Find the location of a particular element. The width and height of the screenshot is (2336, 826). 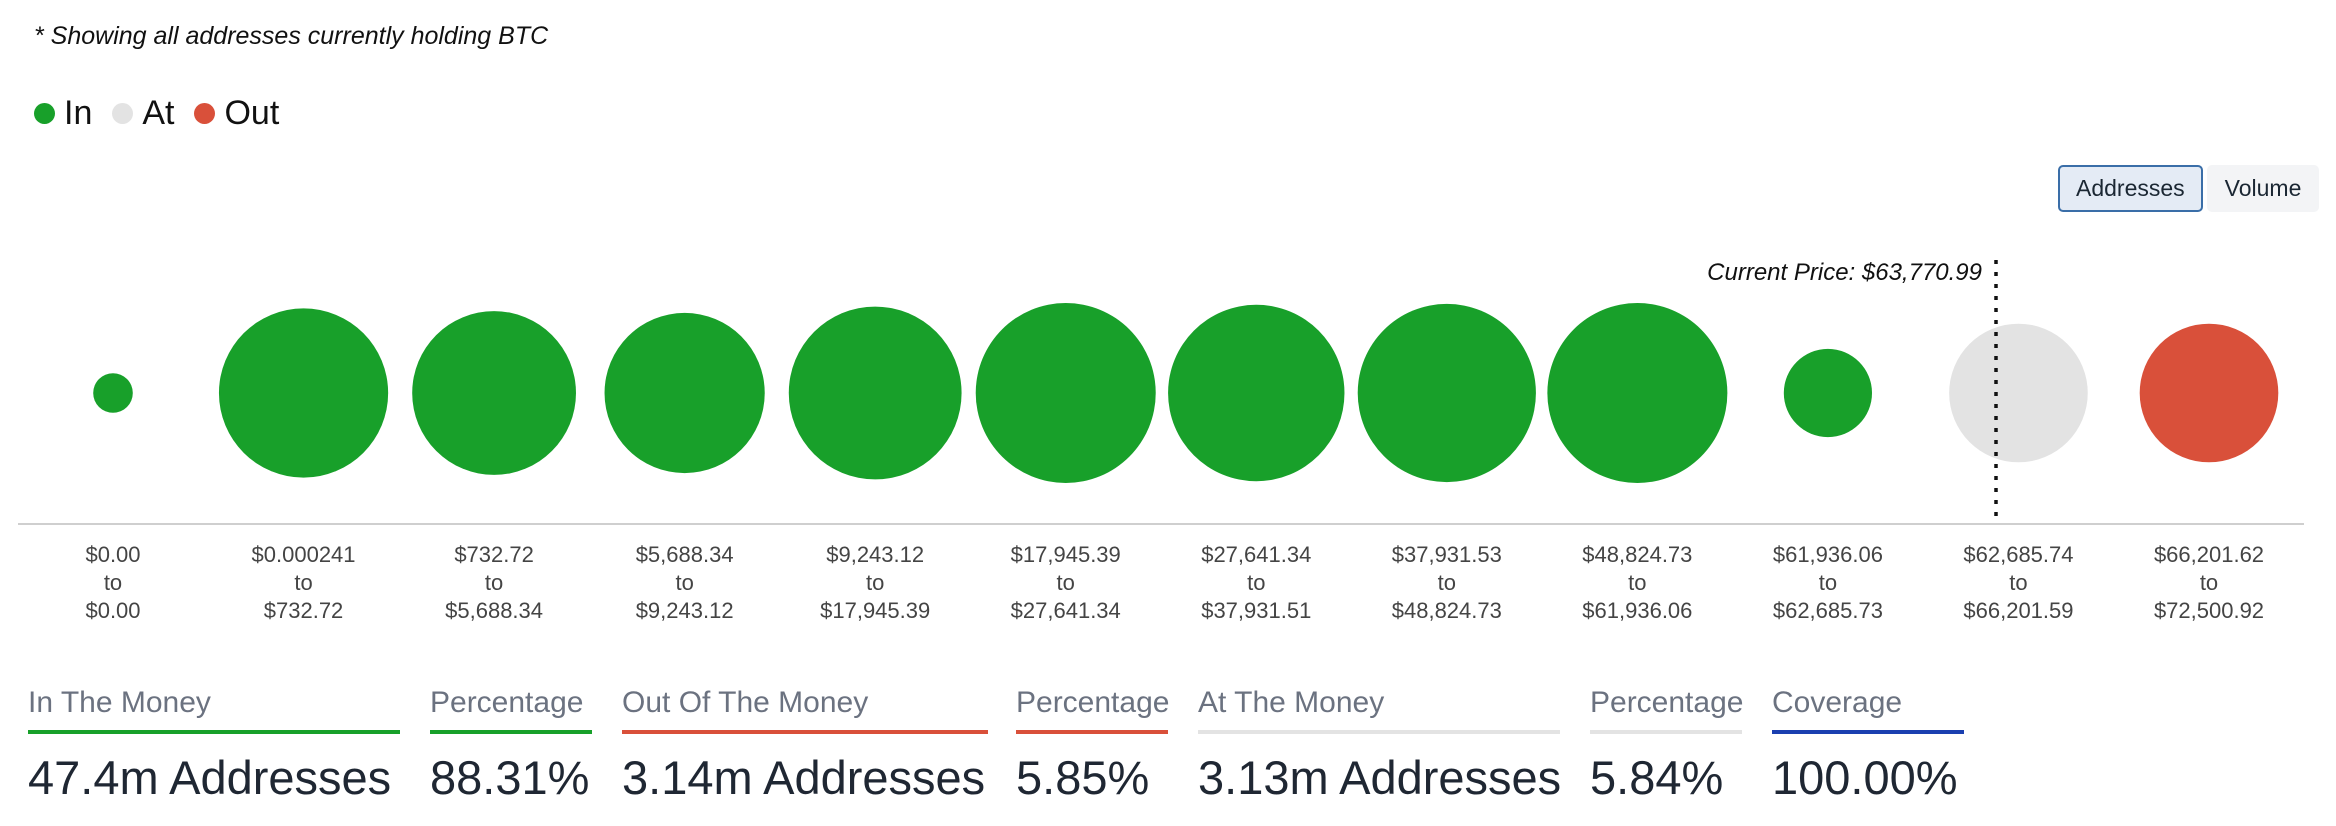

tick-label-to-value: $732.72 is located at coordinates (304, 610).